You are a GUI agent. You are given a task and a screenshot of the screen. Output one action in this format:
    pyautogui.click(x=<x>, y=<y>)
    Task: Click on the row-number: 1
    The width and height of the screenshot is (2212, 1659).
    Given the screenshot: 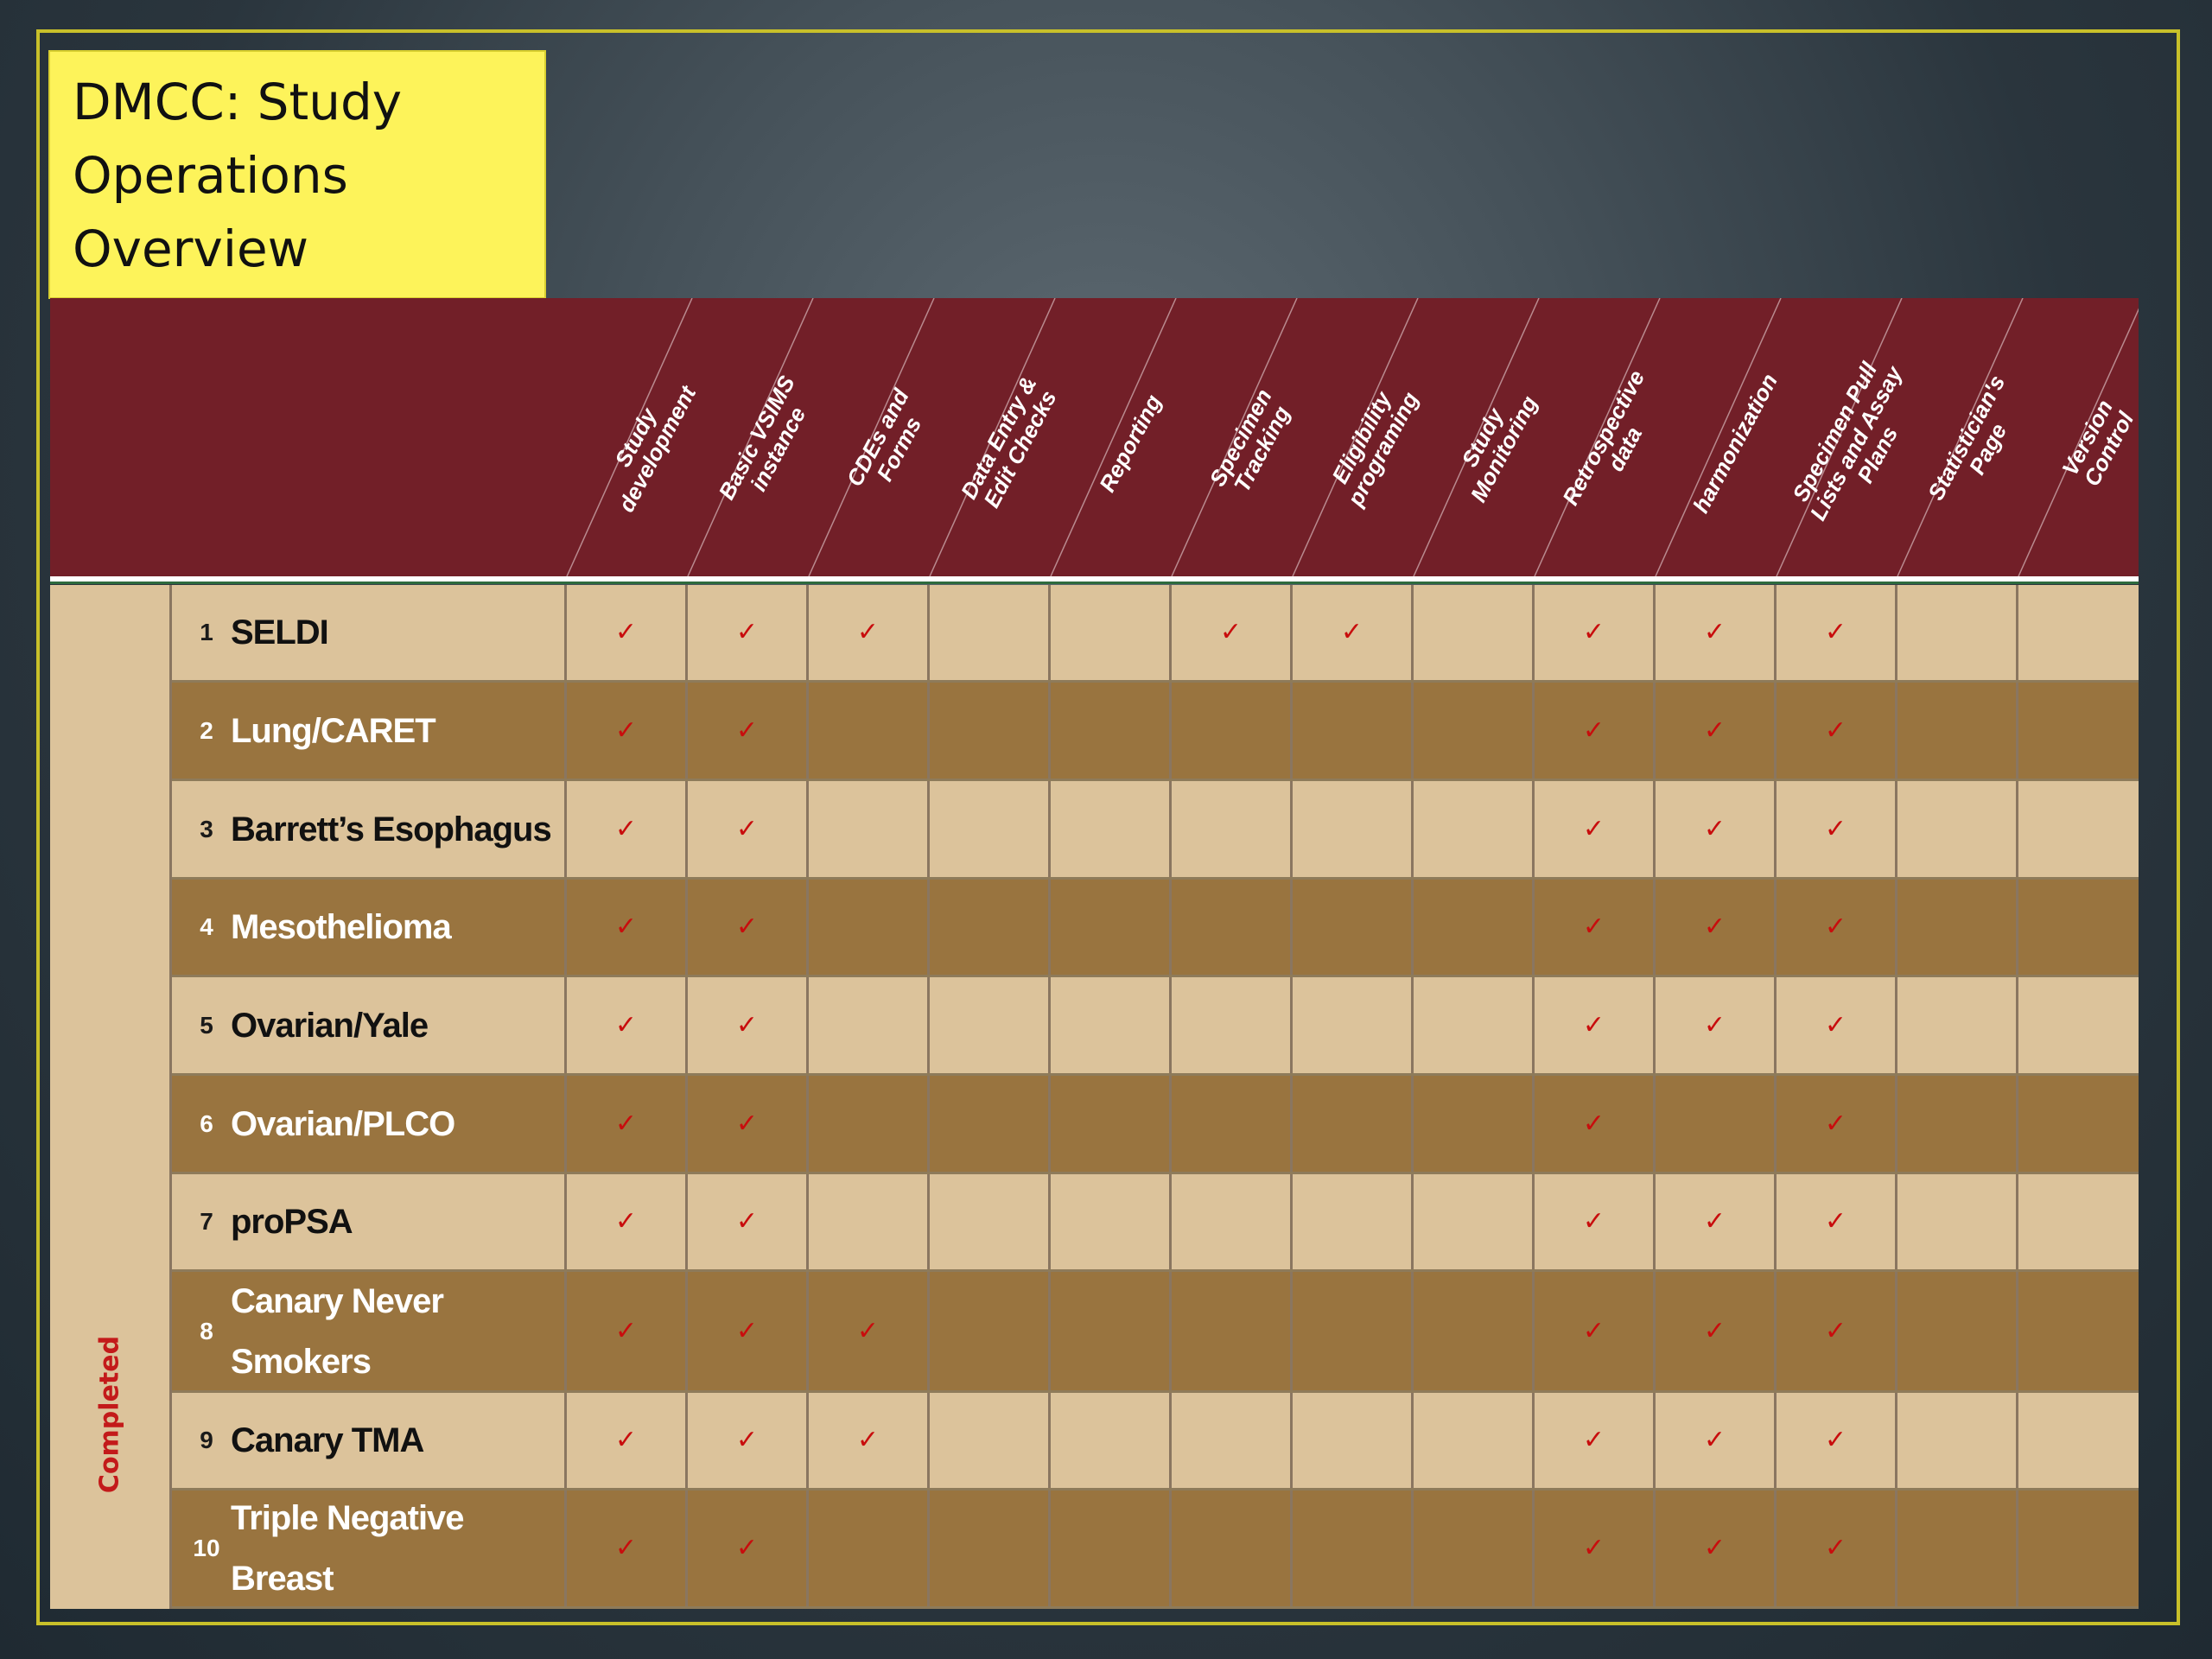 What is the action you would take?
    pyautogui.click(x=206, y=632)
    